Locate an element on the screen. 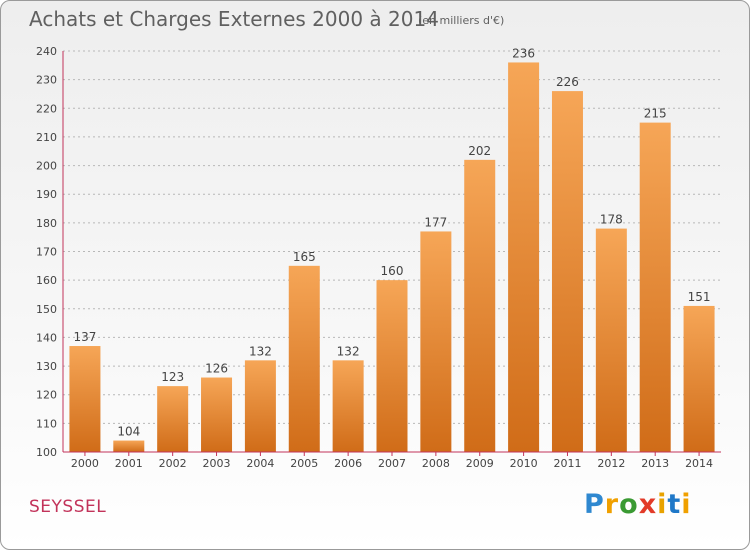 The height and width of the screenshot is (550, 750). brand-logo: Proxiti is located at coordinates (638, 504).